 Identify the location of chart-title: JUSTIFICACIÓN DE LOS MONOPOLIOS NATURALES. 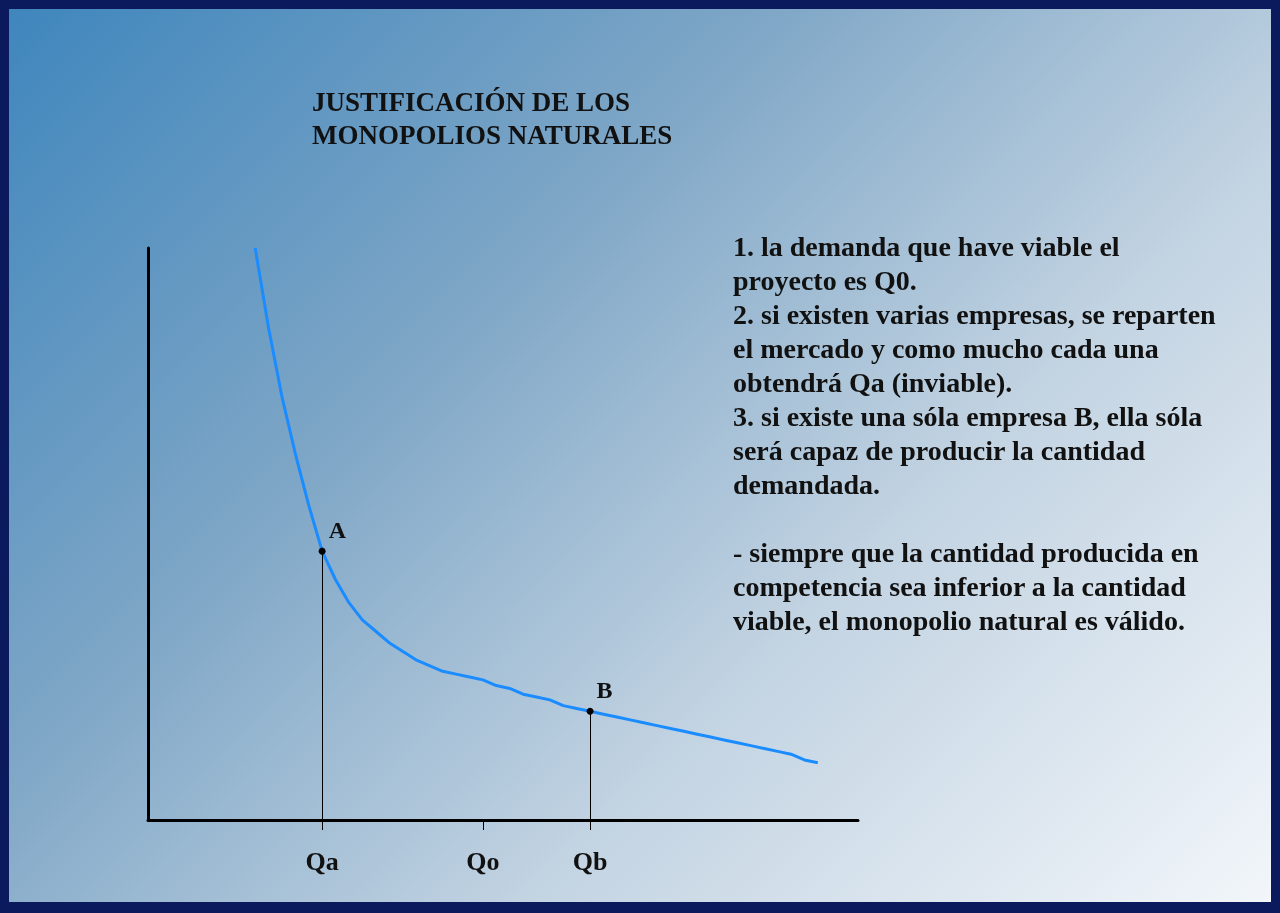
(492, 118).